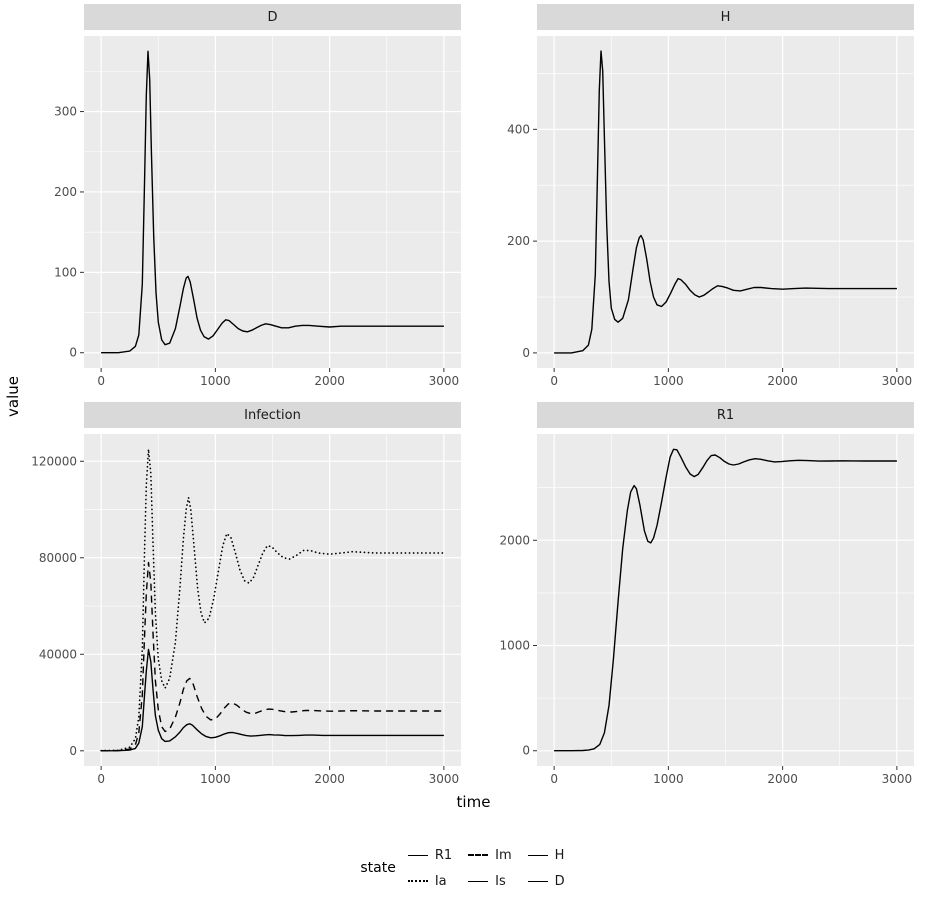 The image size is (925, 922). I want to click on legend-item-R1: R1, so click(430, 855).